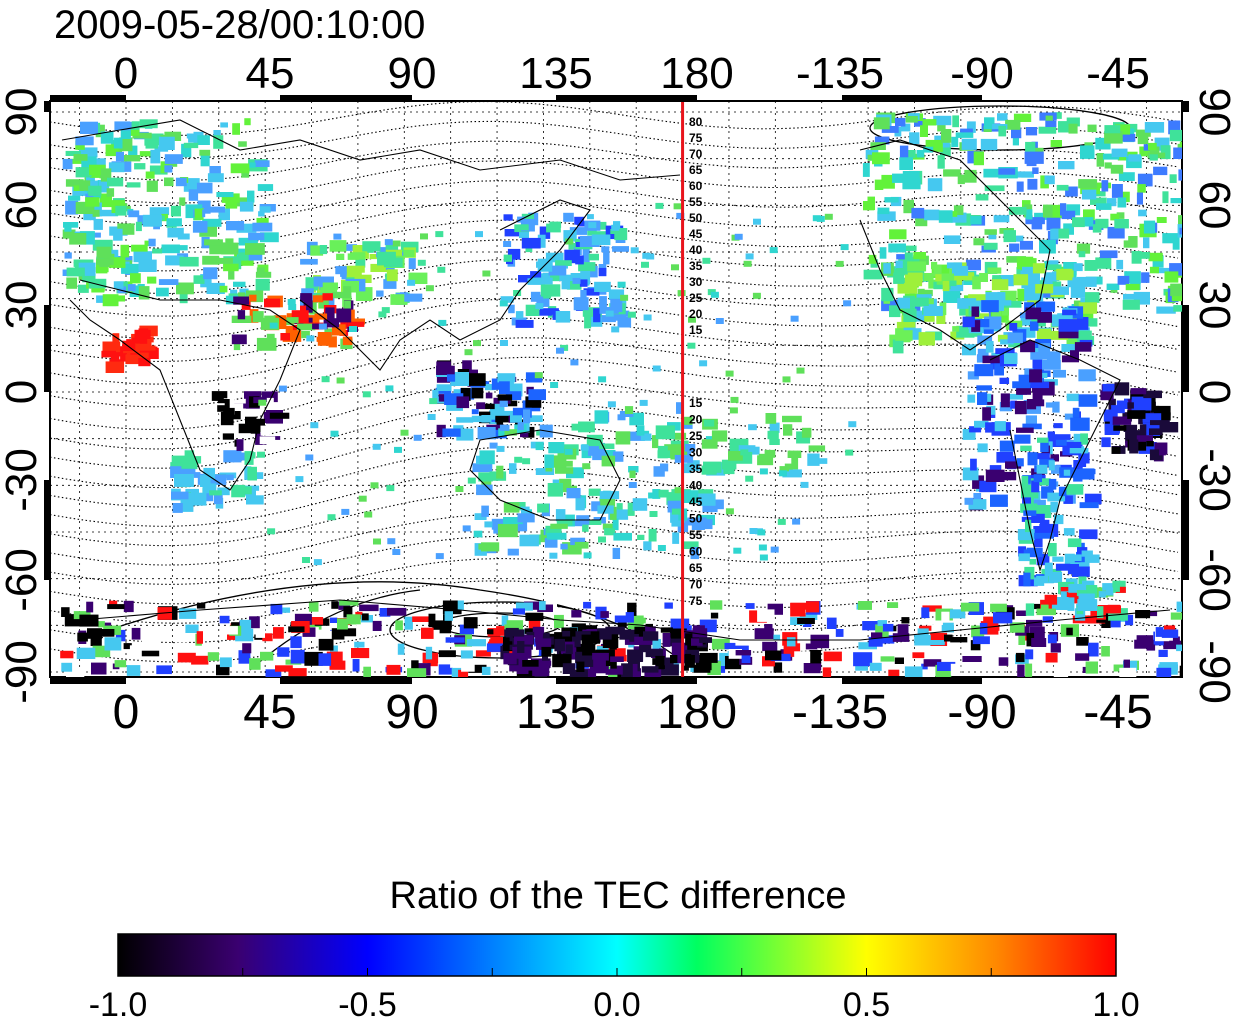  What do you see at coordinates (1117, 712) in the screenshot?
I see `lon-tick-label: -45` at bounding box center [1117, 712].